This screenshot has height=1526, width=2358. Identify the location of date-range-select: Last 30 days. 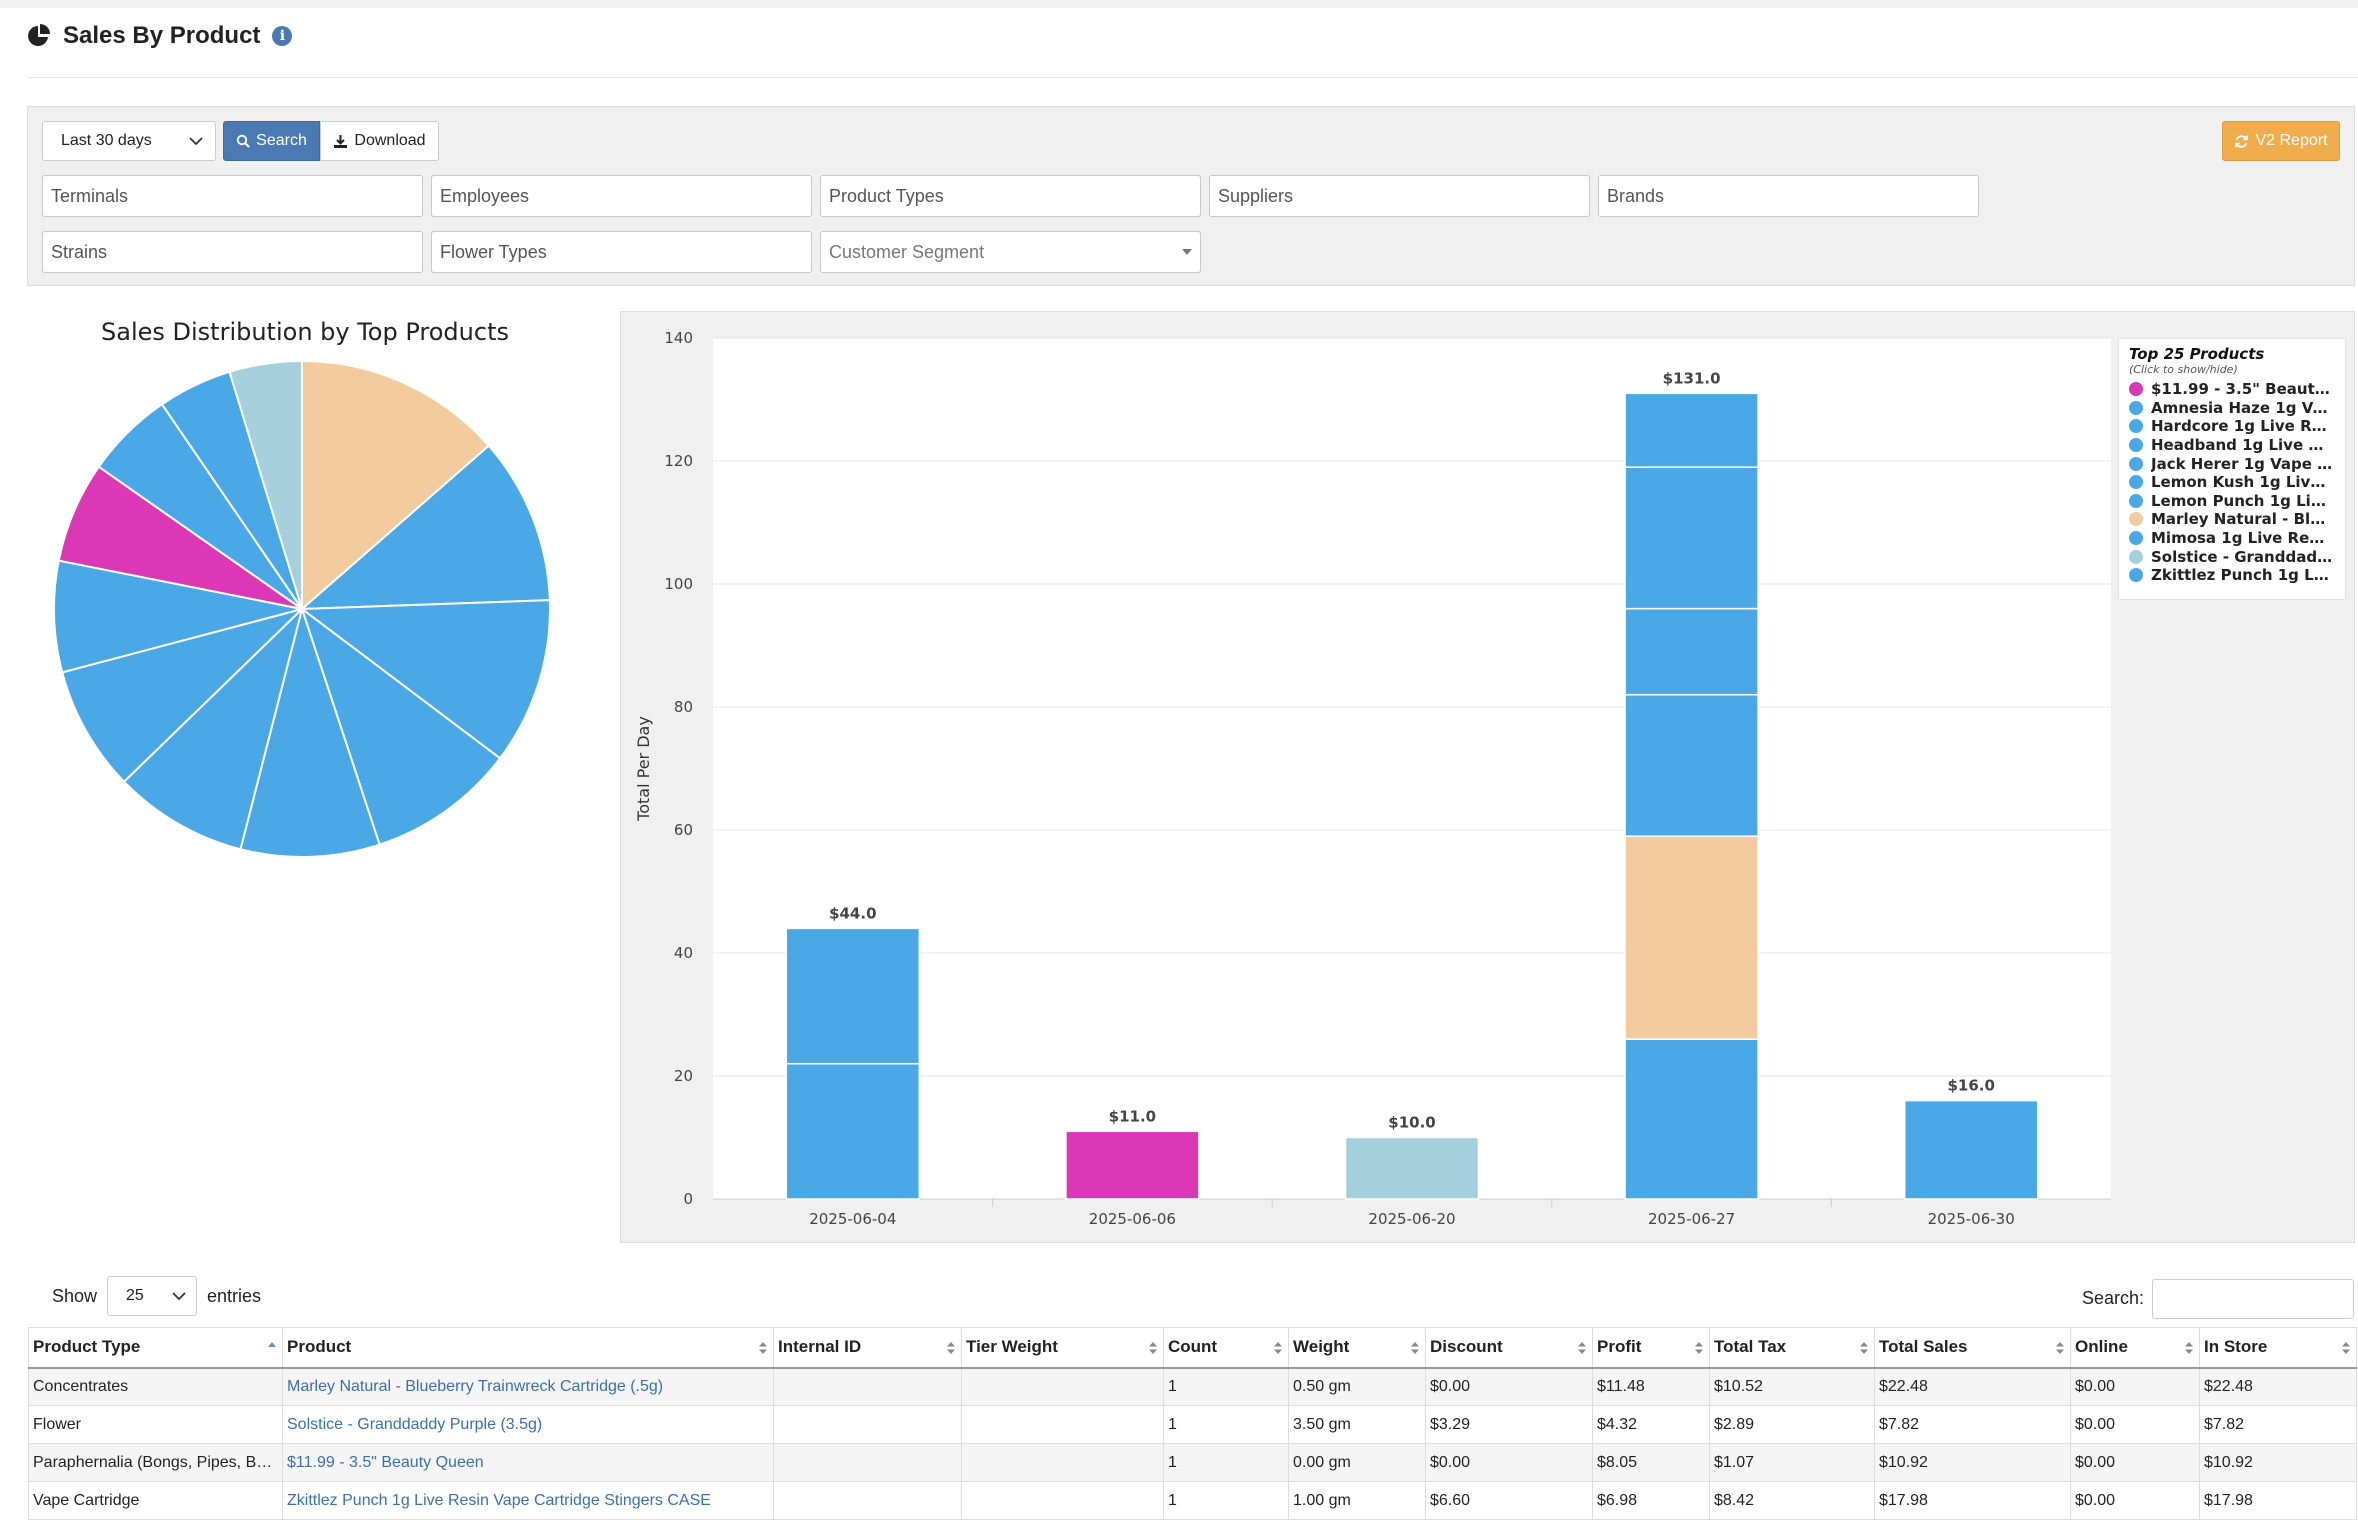
(129, 141).